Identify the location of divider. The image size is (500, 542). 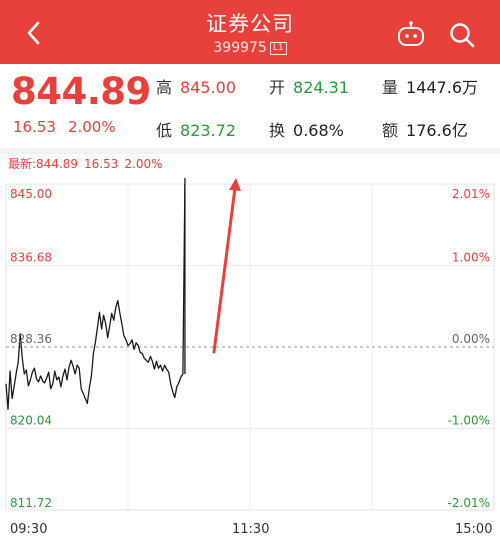
(250, 151).